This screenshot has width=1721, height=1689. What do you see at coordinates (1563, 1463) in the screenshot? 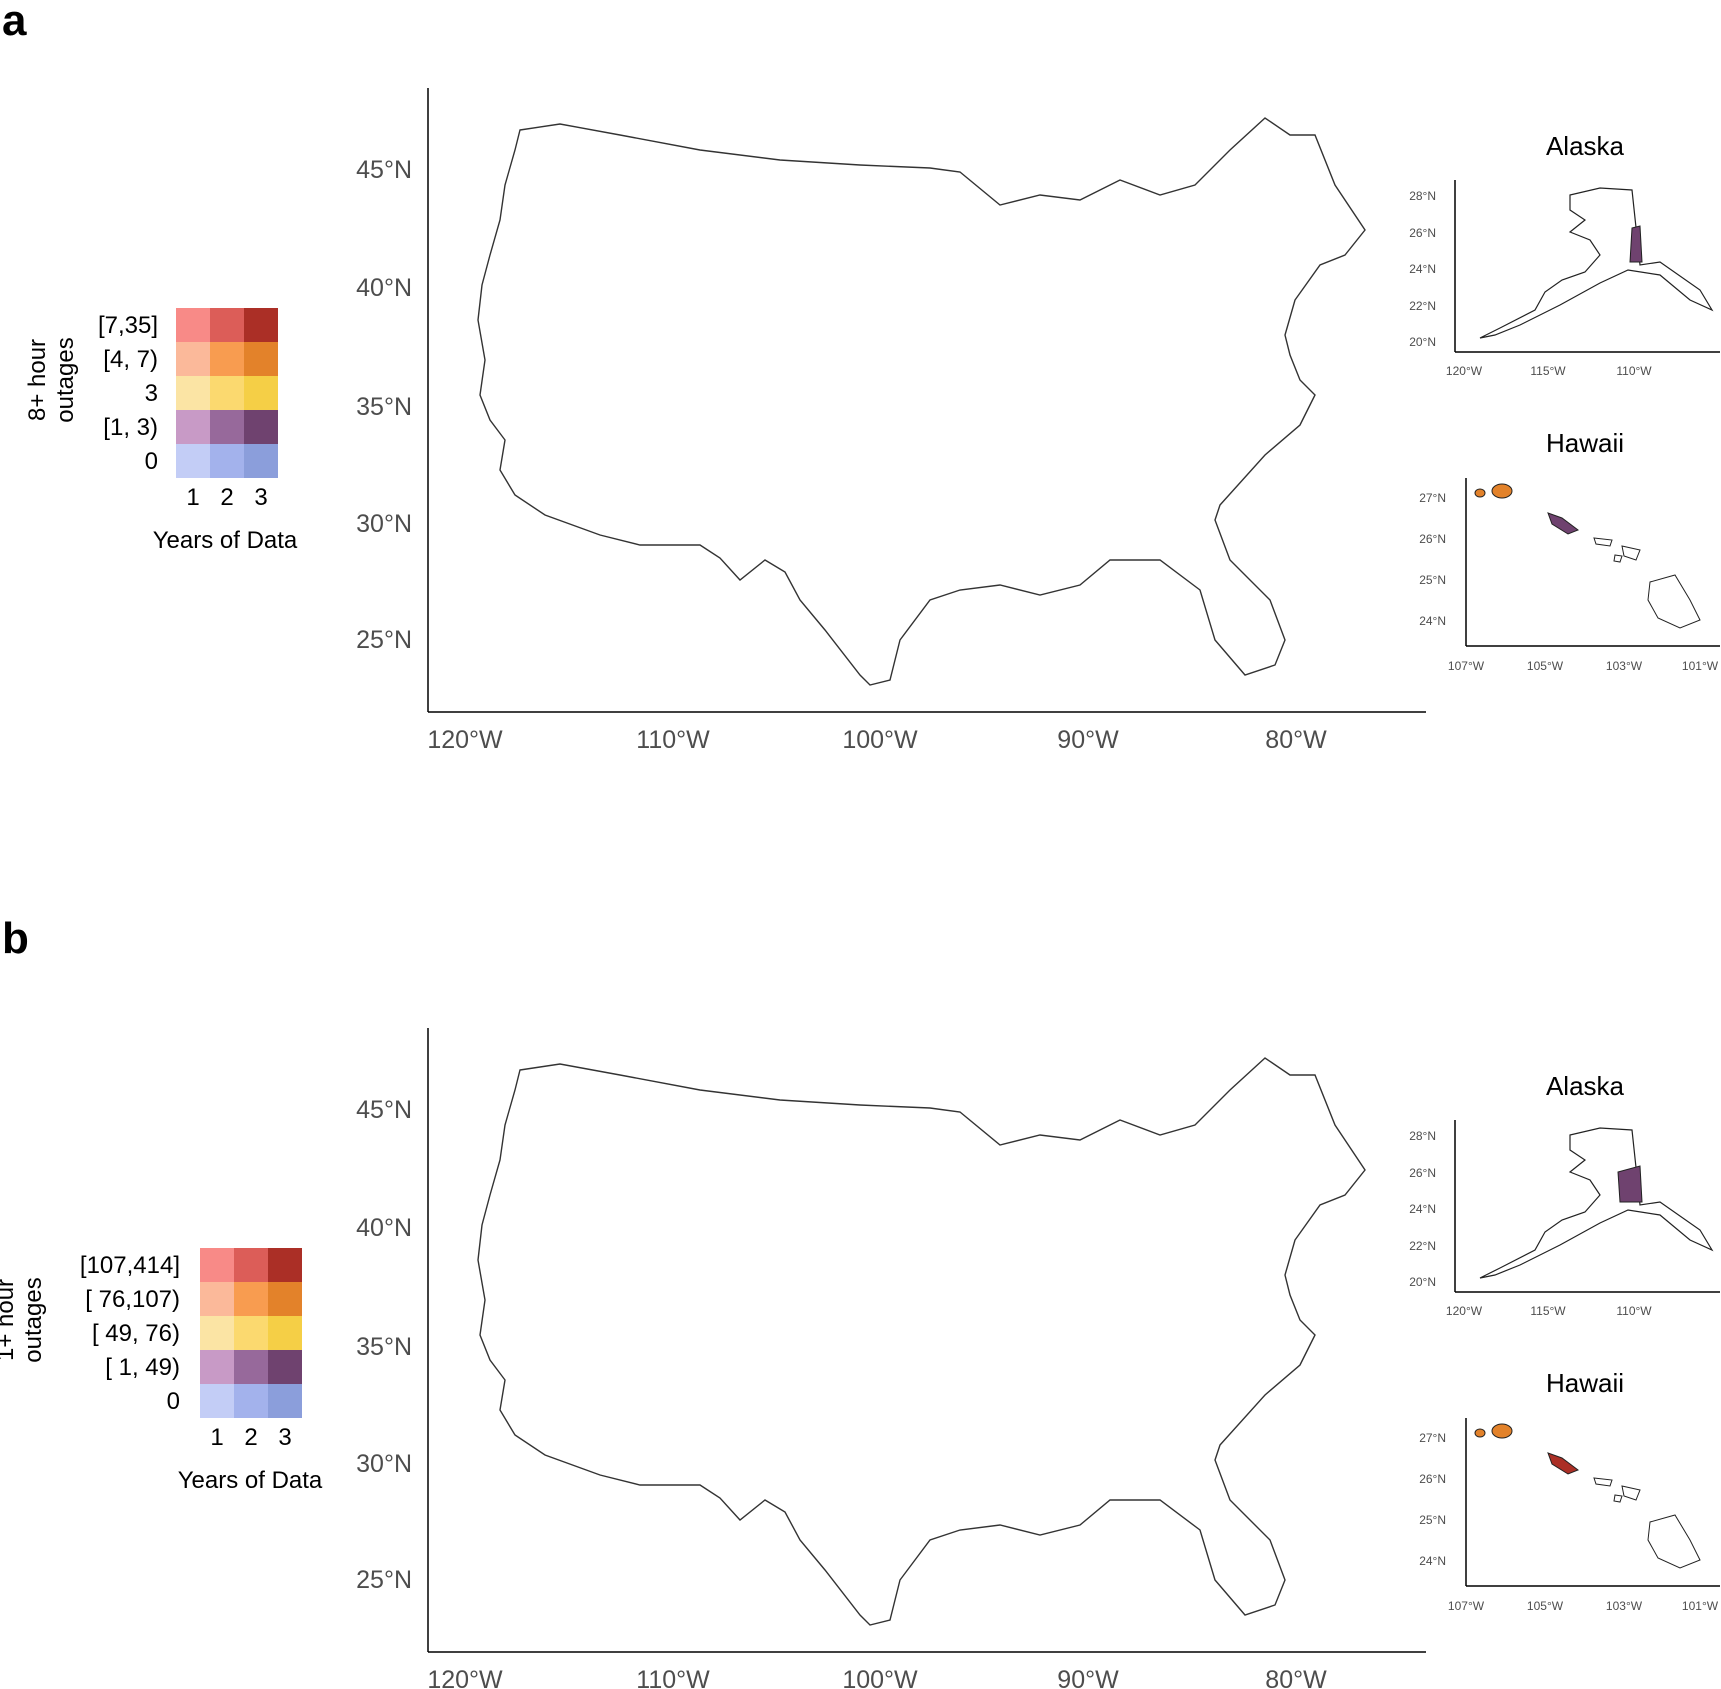
I see `hawaii-island-oahu` at bounding box center [1563, 1463].